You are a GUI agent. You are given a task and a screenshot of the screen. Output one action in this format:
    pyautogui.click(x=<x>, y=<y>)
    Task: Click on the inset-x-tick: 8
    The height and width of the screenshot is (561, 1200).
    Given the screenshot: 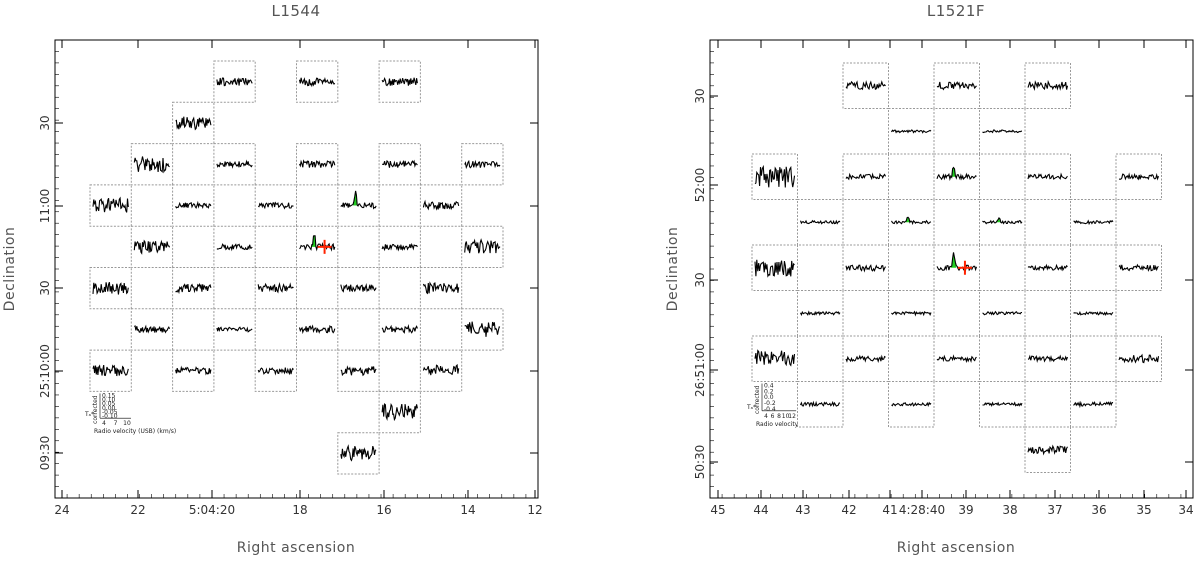 What is the action you would take?
    pyautogui.click(x=779, y=416)
    